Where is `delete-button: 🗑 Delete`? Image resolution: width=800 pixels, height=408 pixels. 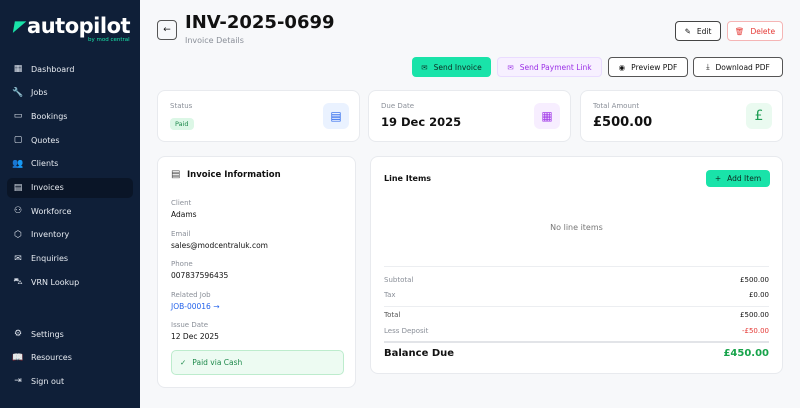 delete-button: 🗑 Delete is located at coordinates (755, 31).